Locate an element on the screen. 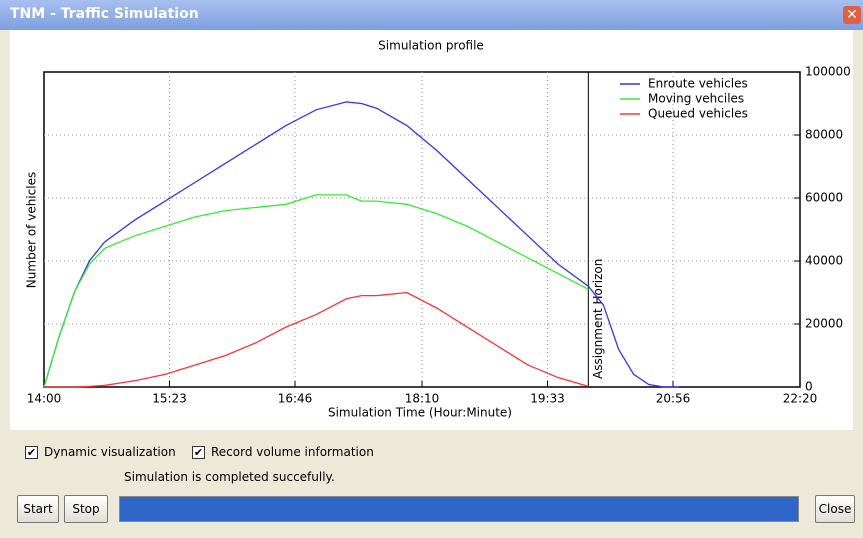  status-text: Simulation is completed succefully. is located at coordinates (229, 477).